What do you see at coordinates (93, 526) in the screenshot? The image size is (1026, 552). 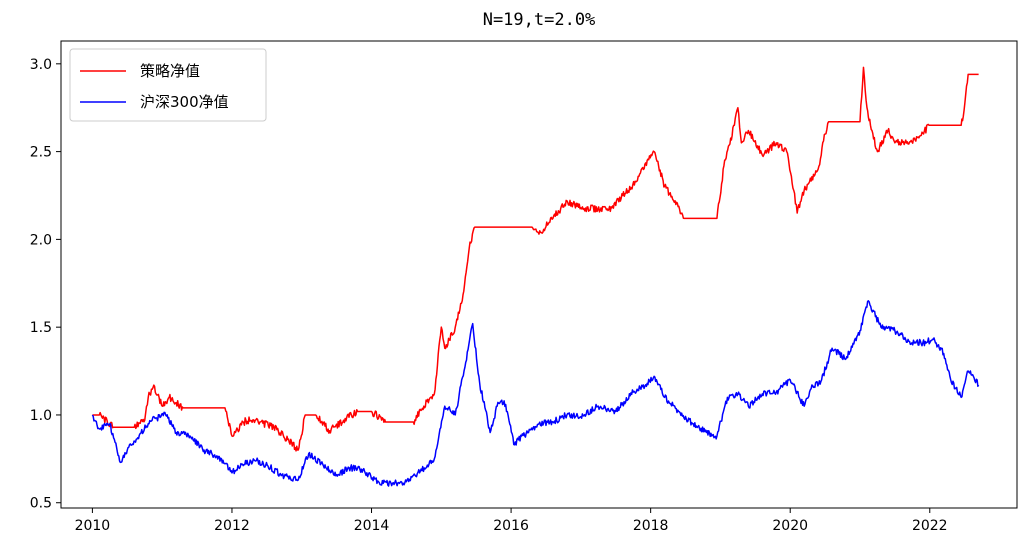 I see `x-tick-label: 2010` at bounding box center [93, 526].